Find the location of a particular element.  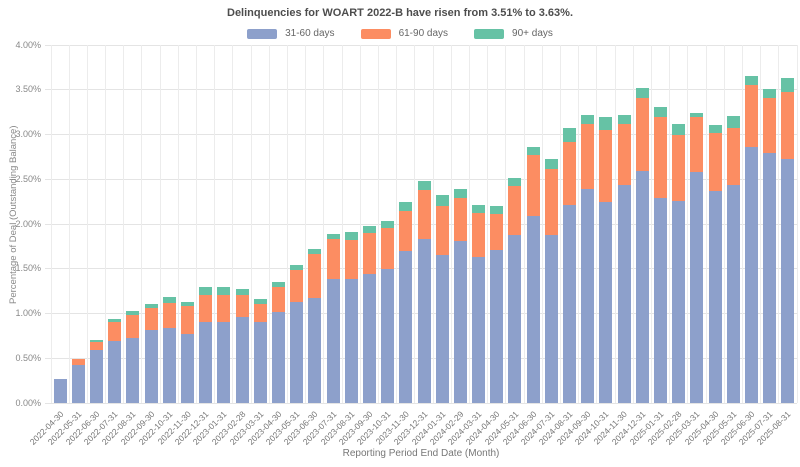

legend-label-90-plus-days: 90+ days is located at coordinates (532, 33).